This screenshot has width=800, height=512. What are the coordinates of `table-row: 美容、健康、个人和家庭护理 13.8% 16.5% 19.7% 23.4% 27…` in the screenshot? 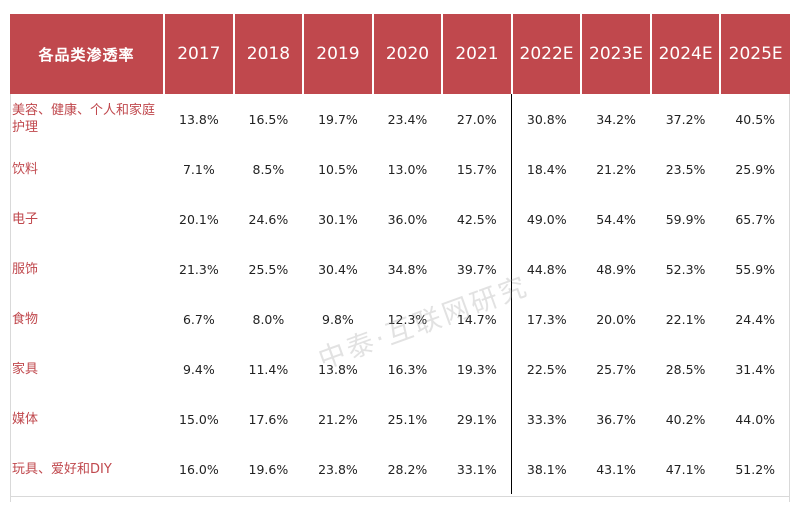 It's located at (400, 119).